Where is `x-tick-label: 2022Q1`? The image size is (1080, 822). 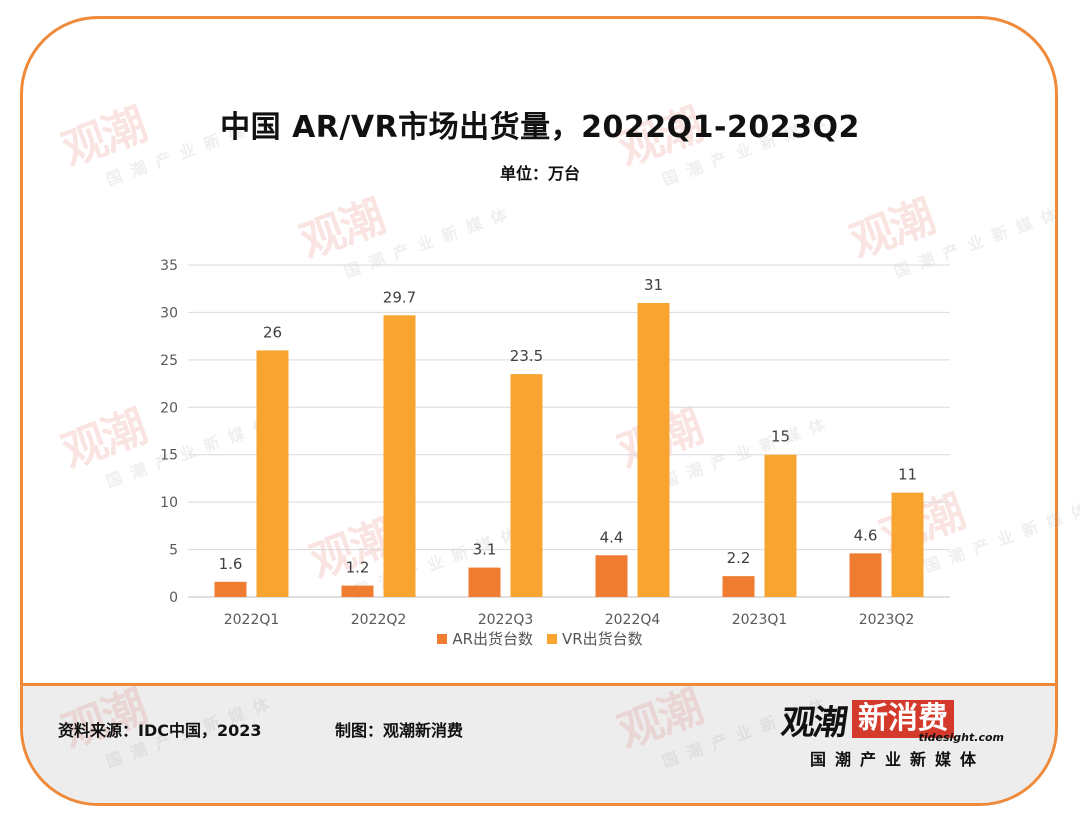 x-tick-label: 2022Q1 is located at coordinates (252, 620).